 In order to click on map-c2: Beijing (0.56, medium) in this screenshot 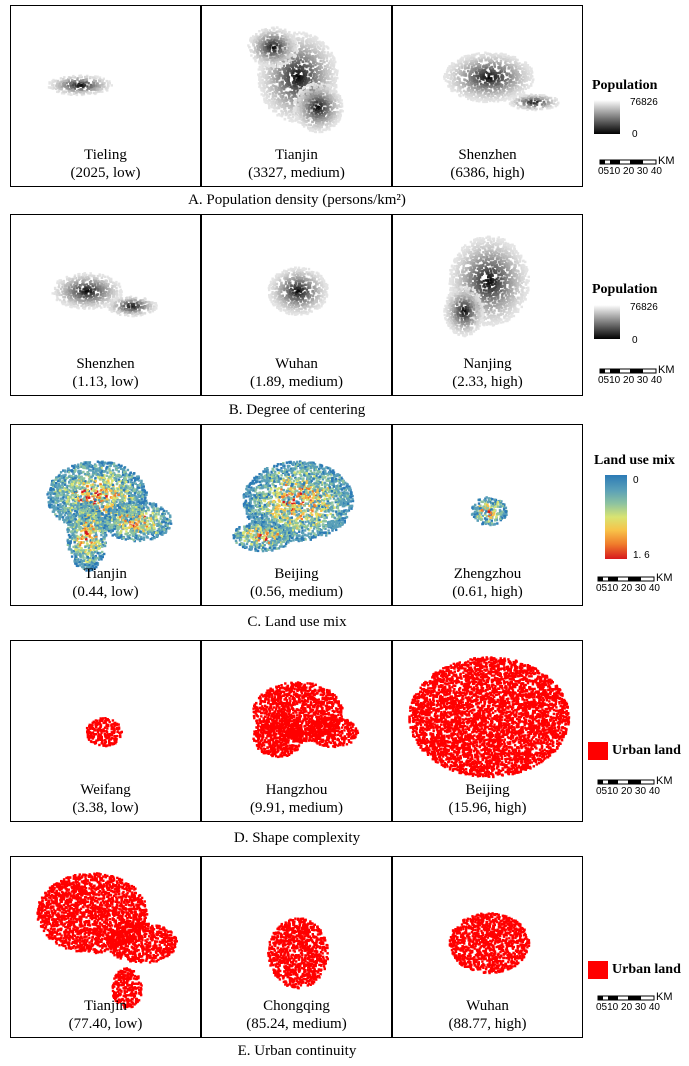, I will do `click(296, 515)`.